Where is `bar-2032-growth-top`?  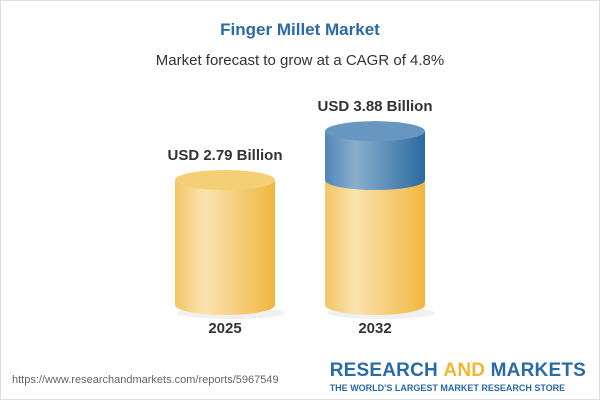
bar-2032-growth-top is located at coordinates (375, 131).